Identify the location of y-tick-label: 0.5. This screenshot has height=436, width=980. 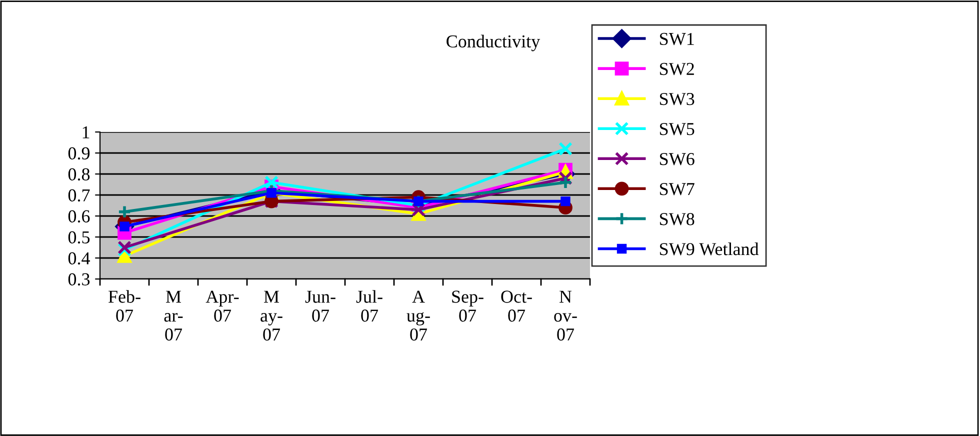
(79, 237).